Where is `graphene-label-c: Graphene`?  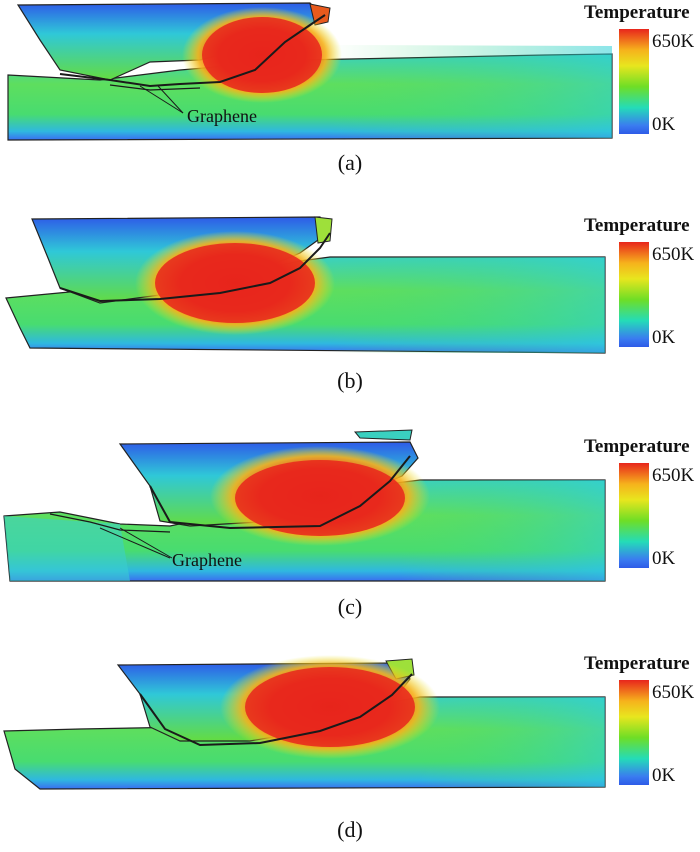
graphene-label-c: Graphene is located at coordinates (207, 560).